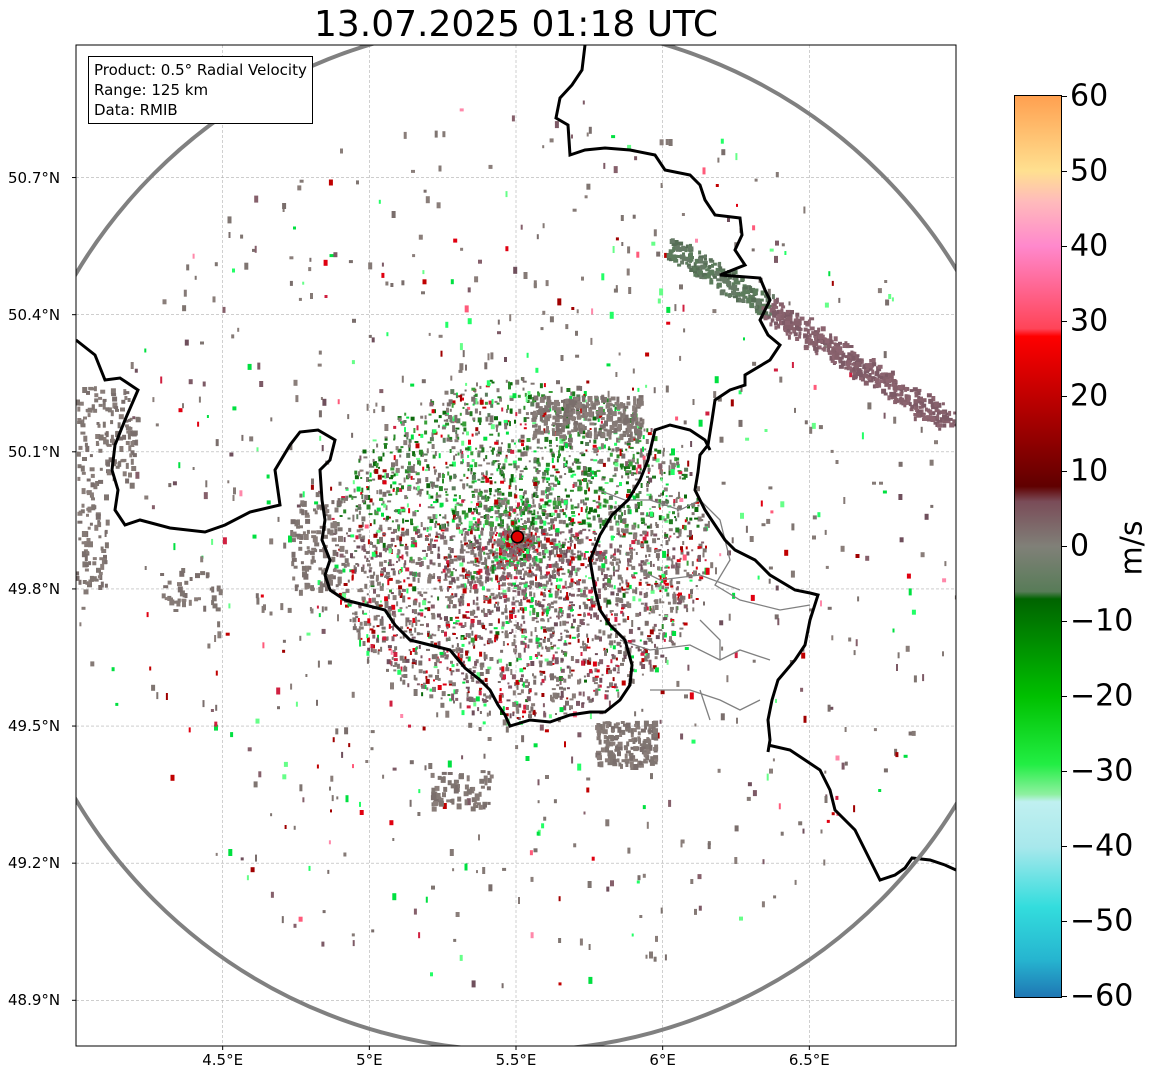  I want to click on colorbar-tick-label: 0, so click(1080, 546).